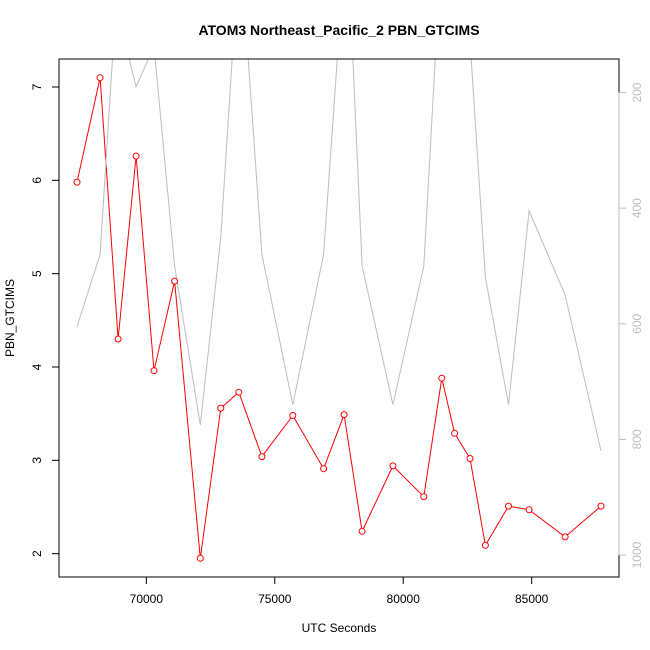  What do you see at coordinates (37, 180) in the screenshot?
I see `y-tick-label: 6` at bounding box center [37, 180].